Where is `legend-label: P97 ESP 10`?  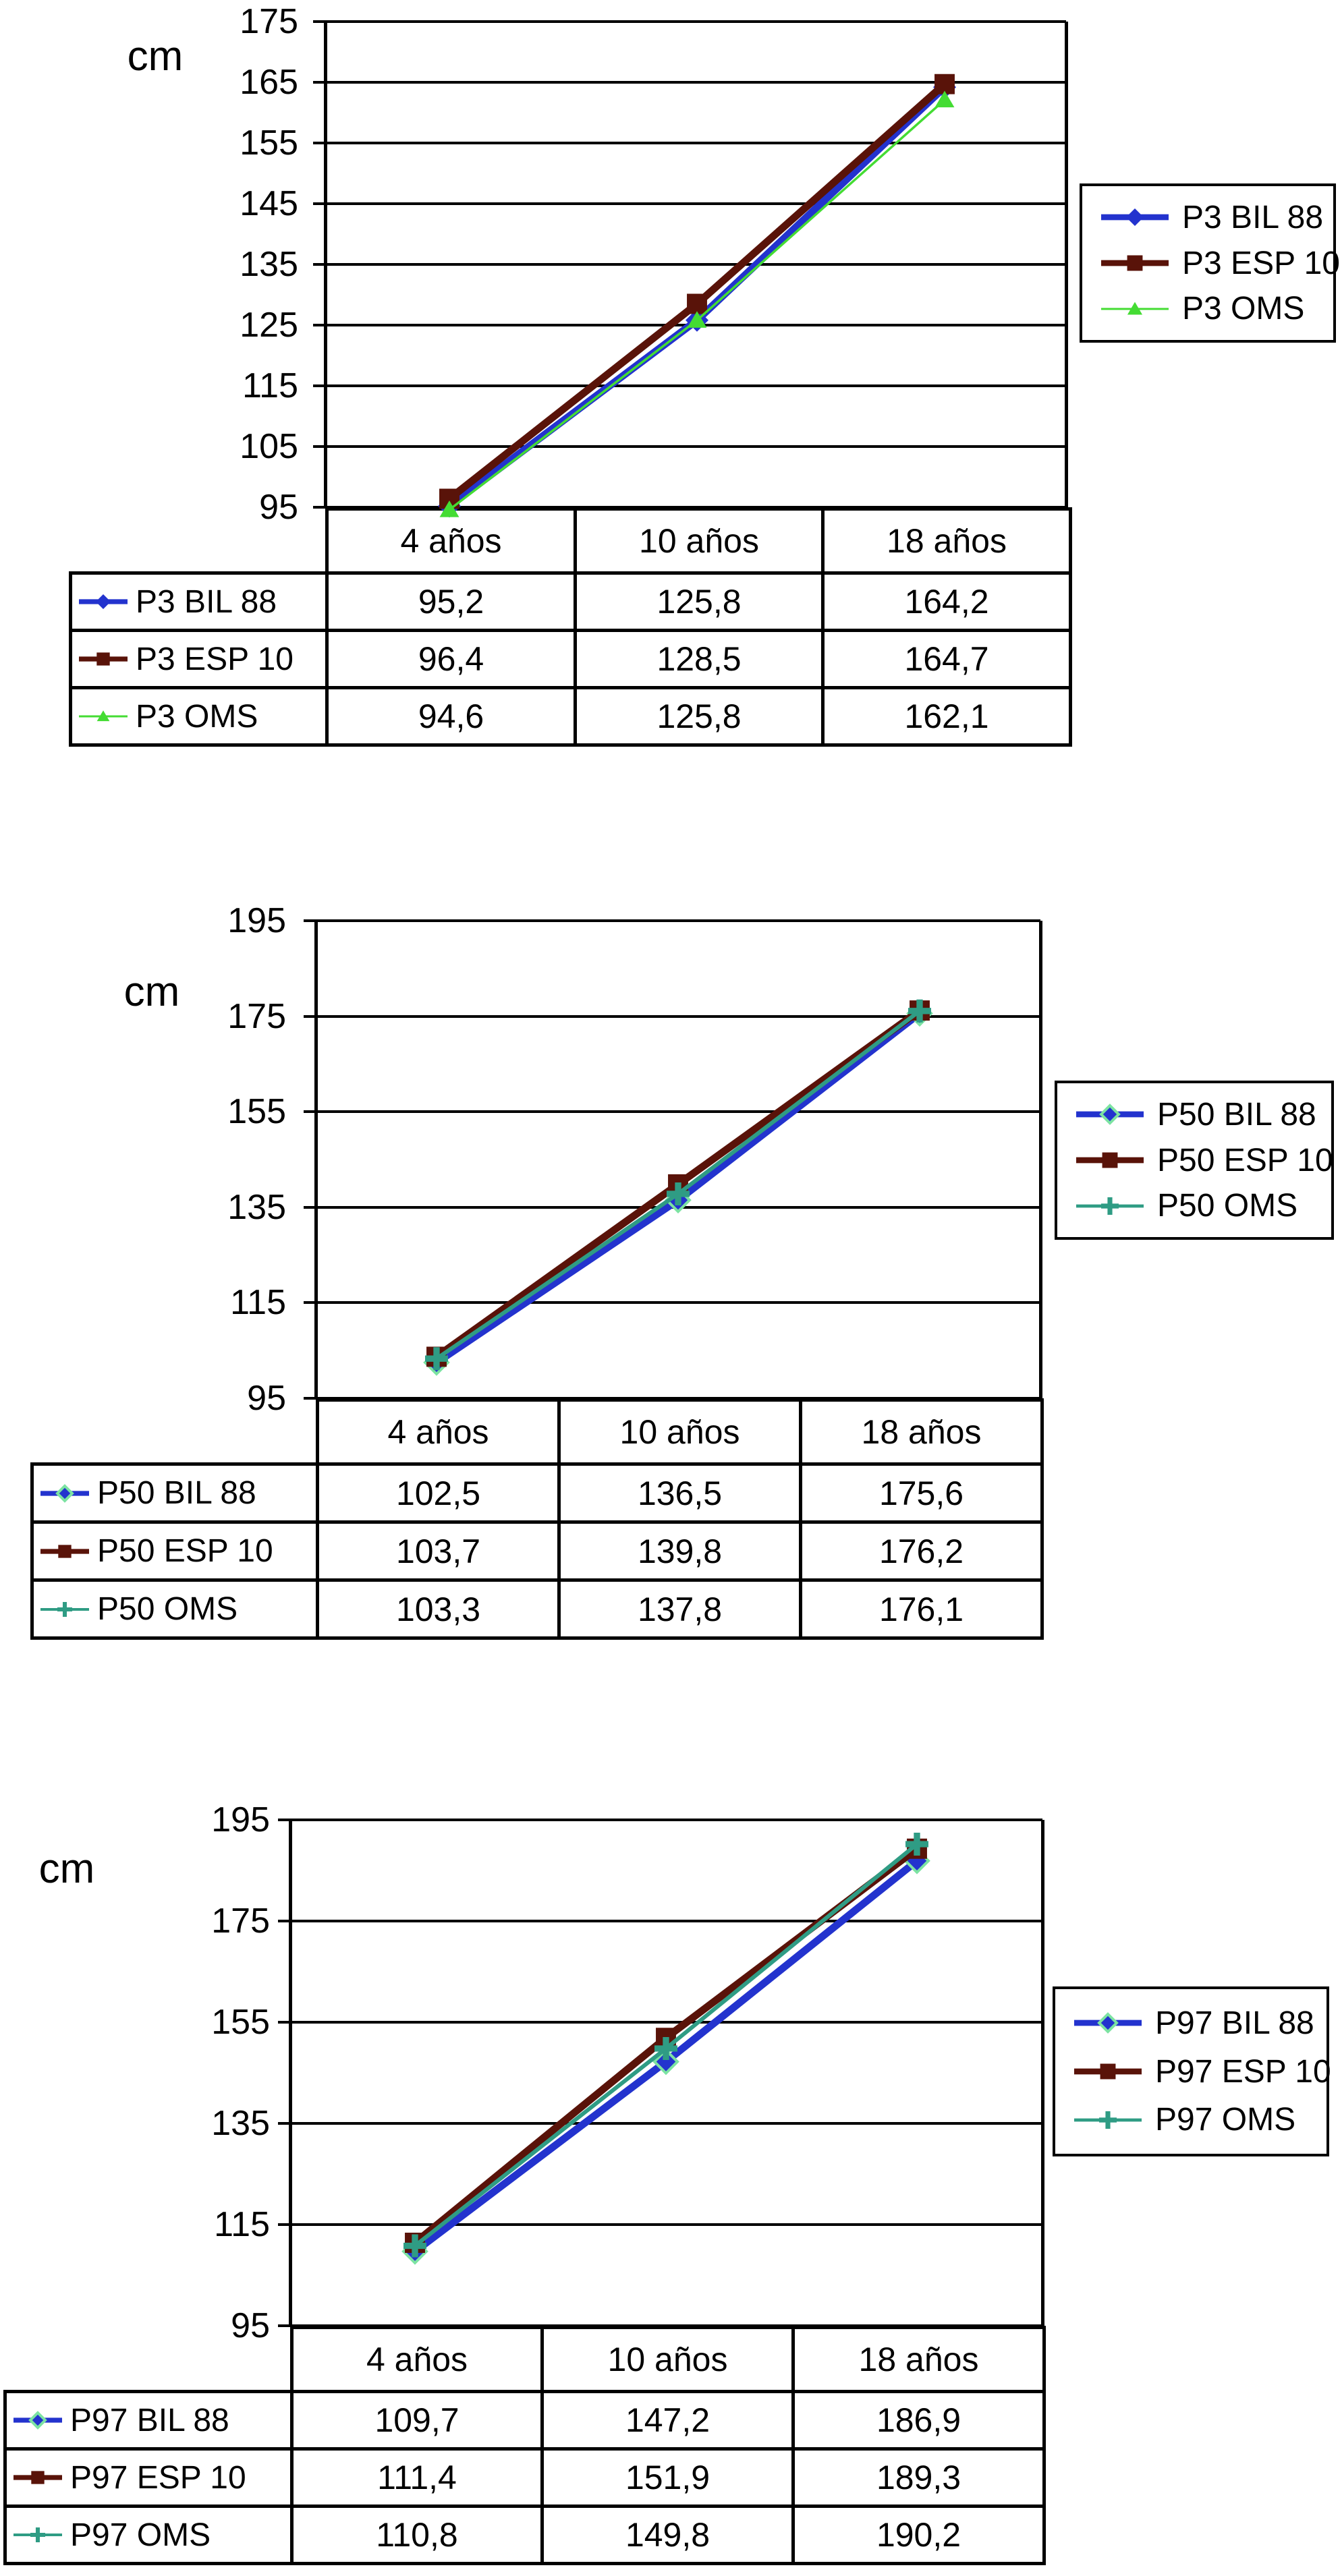
legend-label: P97 ESP 10 is located at coordinates (1243, 2071).